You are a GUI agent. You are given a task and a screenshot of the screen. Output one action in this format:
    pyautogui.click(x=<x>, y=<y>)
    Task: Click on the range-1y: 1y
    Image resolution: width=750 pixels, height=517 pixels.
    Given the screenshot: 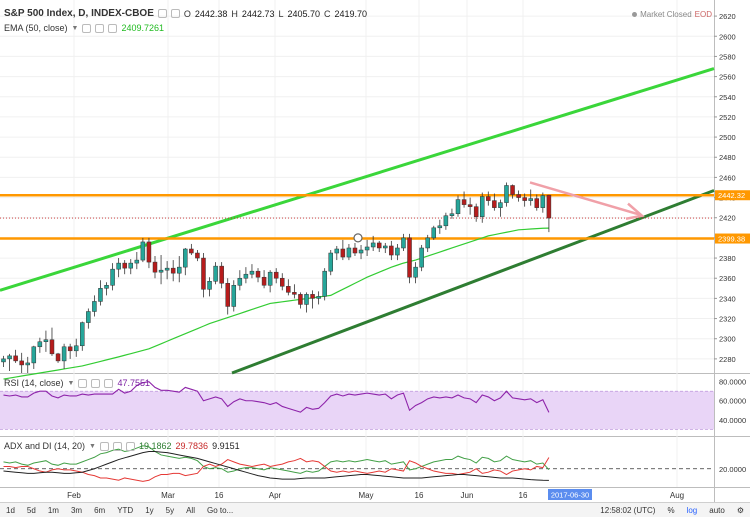 What is the action you would take?
    pyautogui.click(x=149, y=510)
    